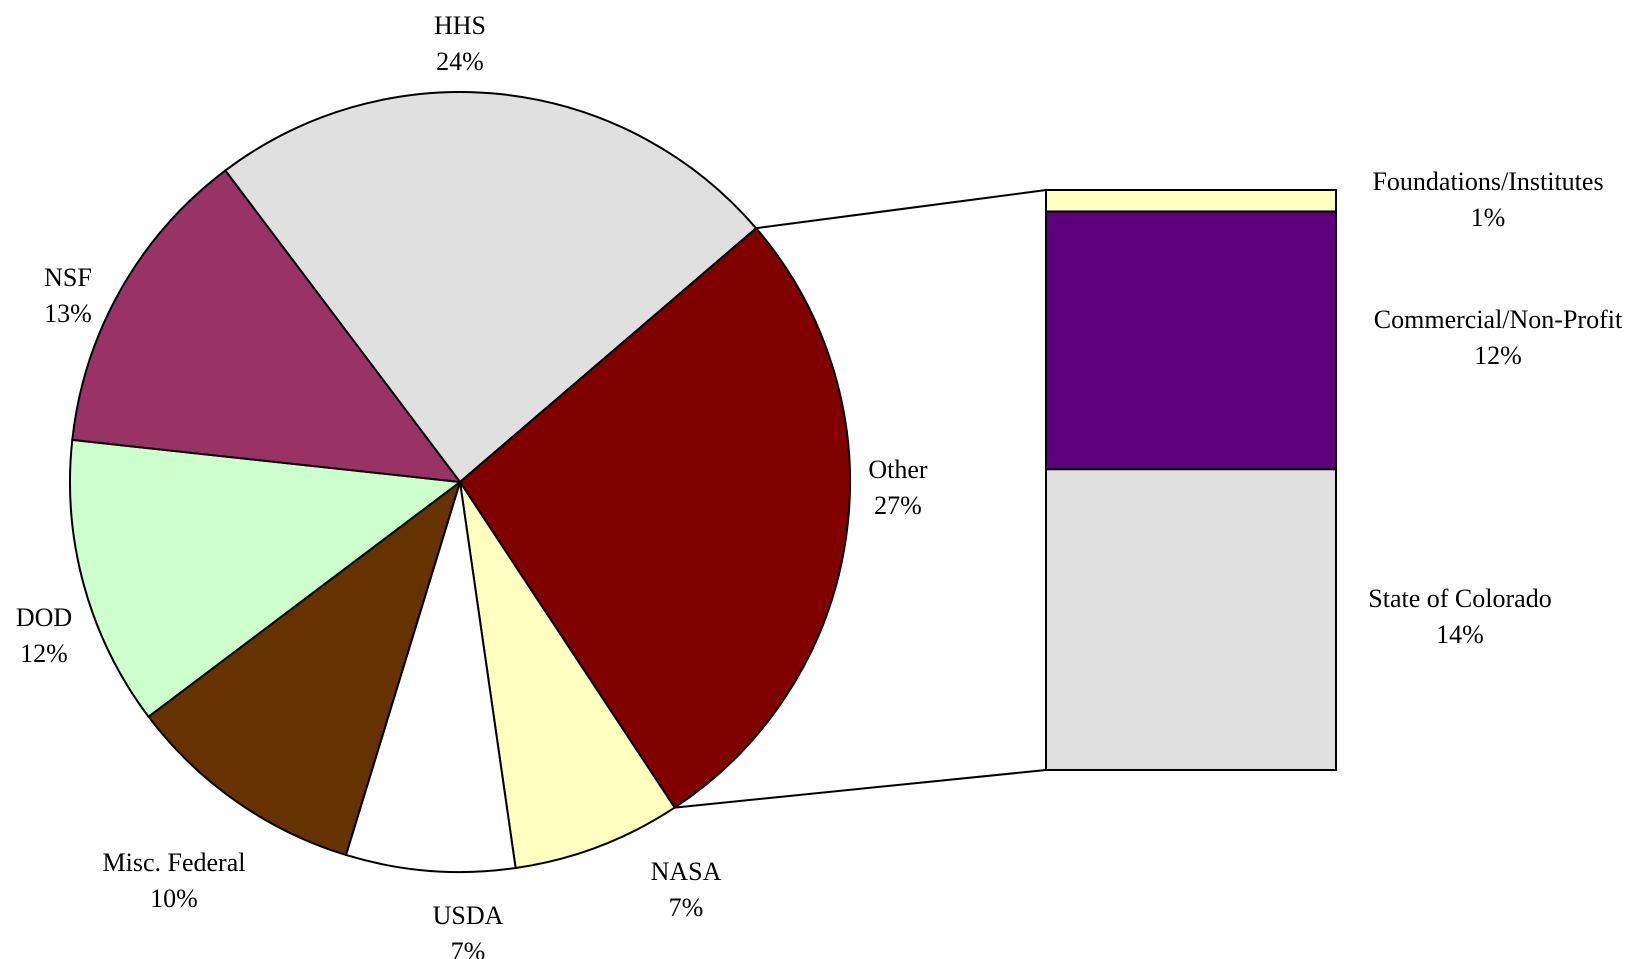  What do you see at coordinates (1191, 619) in the screenshot?
I see `bar-segment-state-of-colorado` at bounding box center [1191, 619].